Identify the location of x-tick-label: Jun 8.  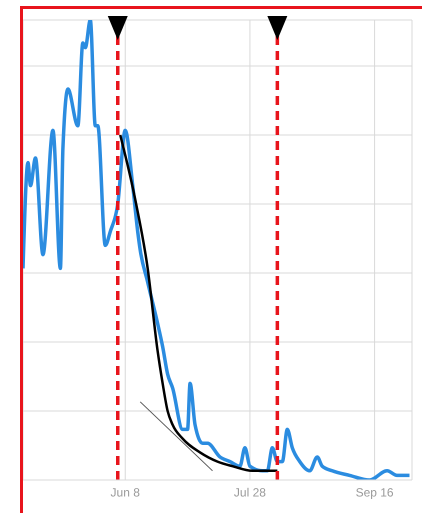
(125, 493).